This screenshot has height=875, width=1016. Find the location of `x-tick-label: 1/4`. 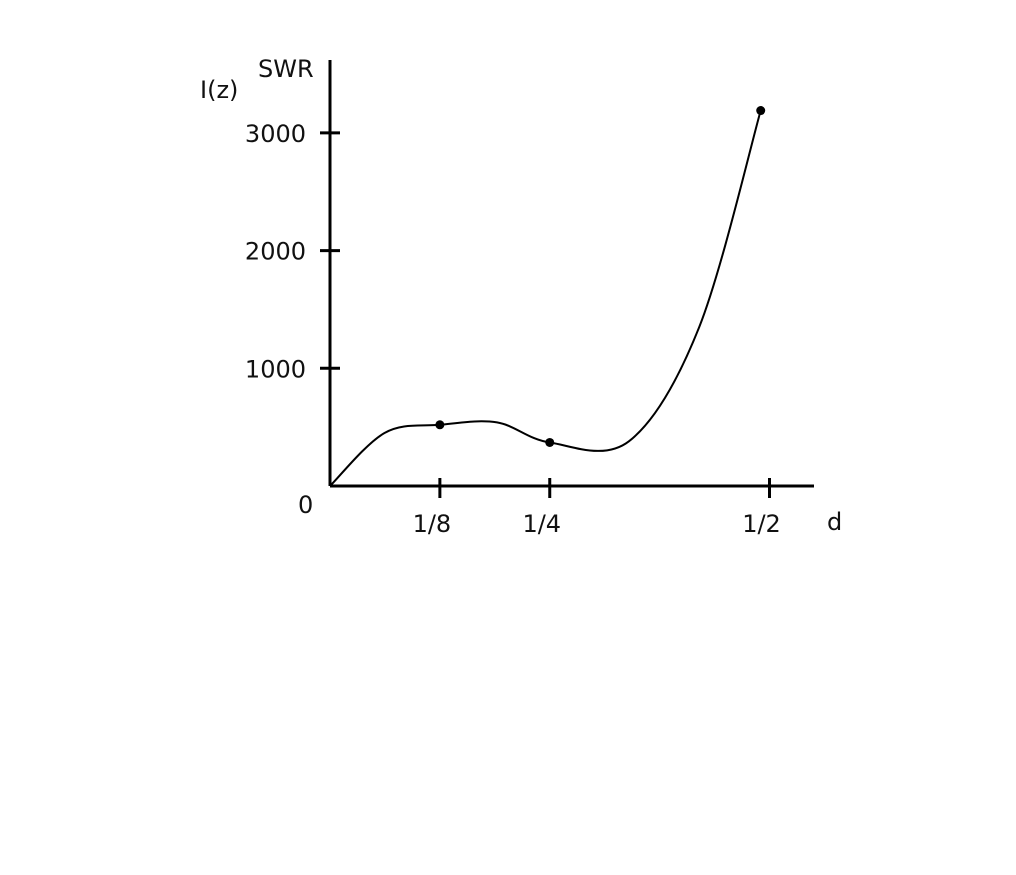

x-tick-label: 1/4 is located at coordinates (541, 524).